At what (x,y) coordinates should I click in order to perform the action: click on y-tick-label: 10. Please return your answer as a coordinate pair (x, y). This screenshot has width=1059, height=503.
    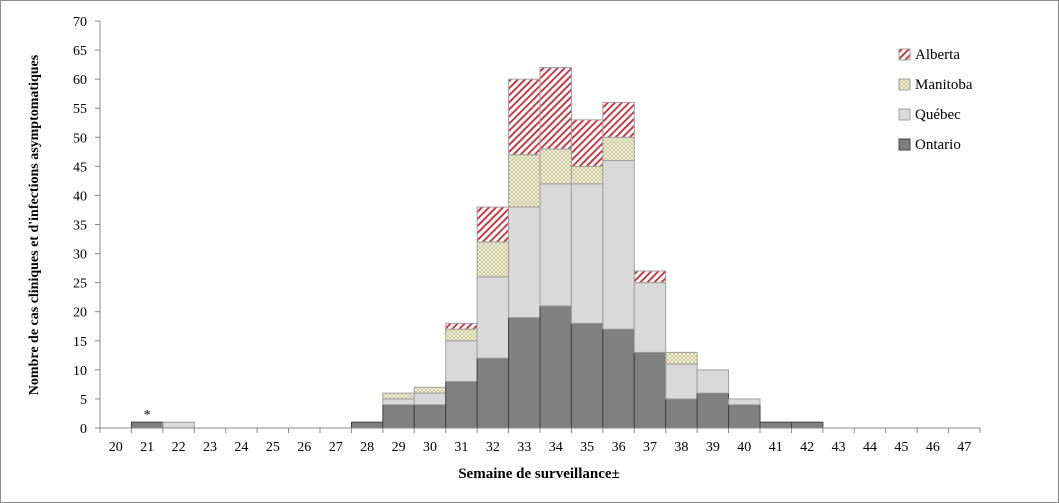
    Looking at the image, I should click on (80, 371).